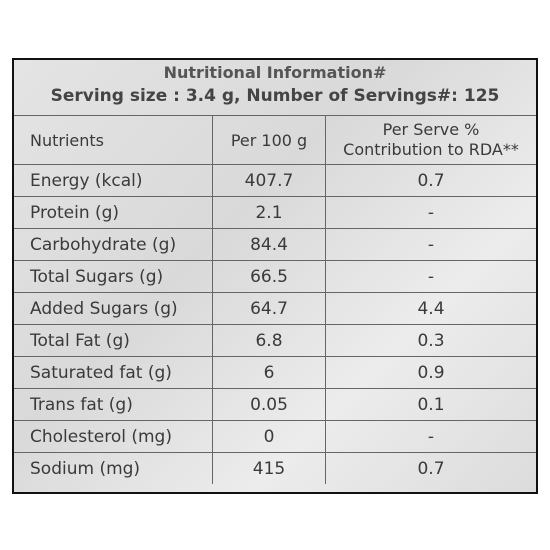 The image size is (550, 550). Describe the element at coordinates (113, 372) in the screenshot. I see `nutrient-name: Saturated fat (g)` at that location.